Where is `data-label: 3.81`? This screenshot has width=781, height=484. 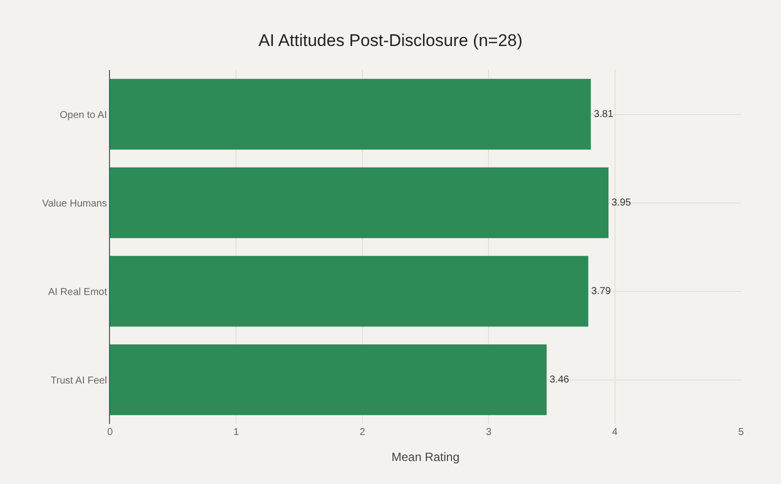 data-label: 3.81 is located at coordinates (604, 114).